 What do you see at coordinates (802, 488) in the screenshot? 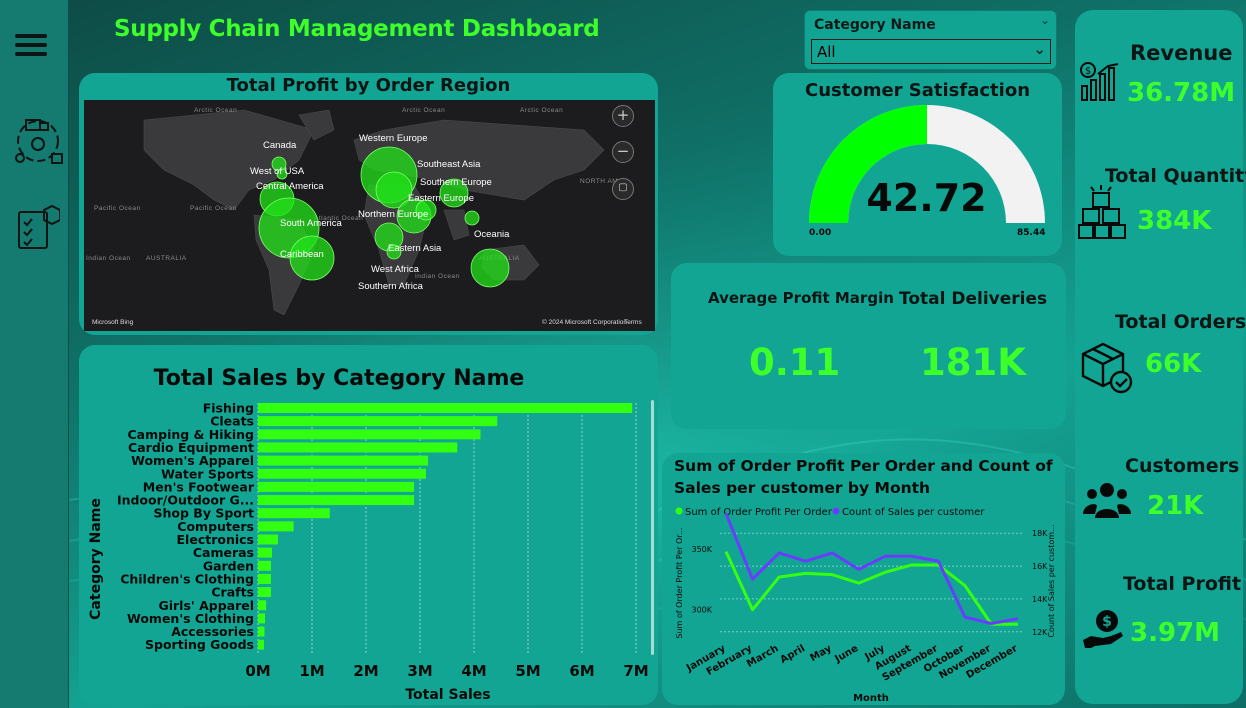
I see `line-chart-title-line2: Sales per customer by Month` at bounding box center [802, 488].